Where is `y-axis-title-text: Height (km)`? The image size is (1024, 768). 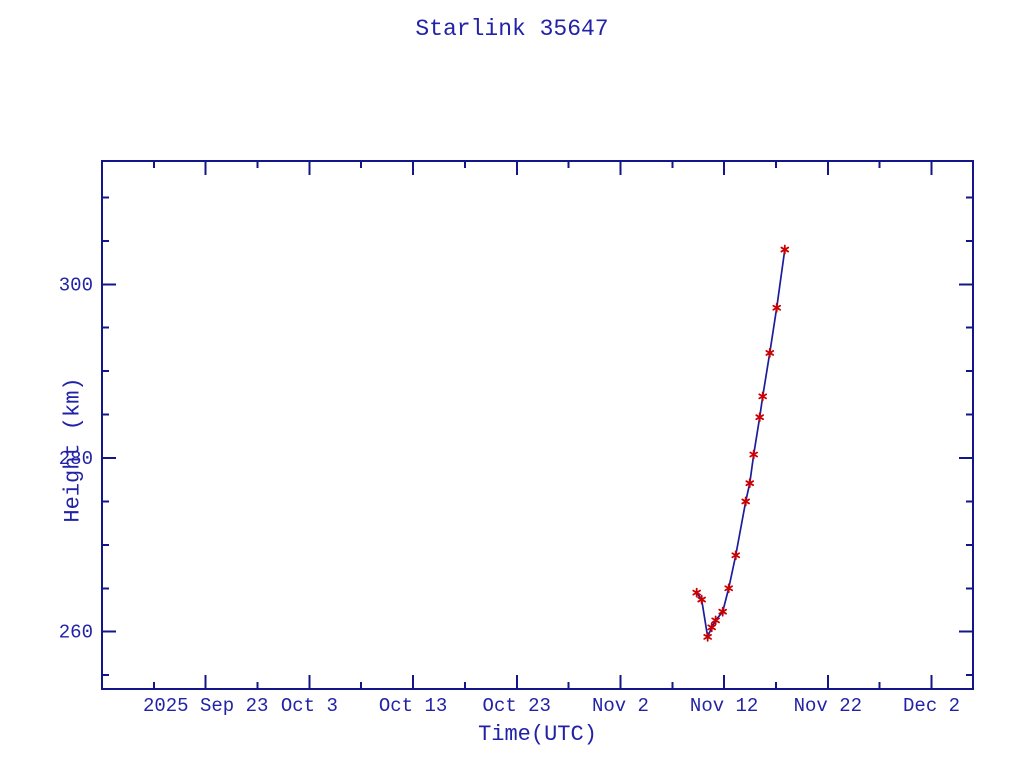
y-axis-title-text: Height (km) is located at coordinates (73, 450).